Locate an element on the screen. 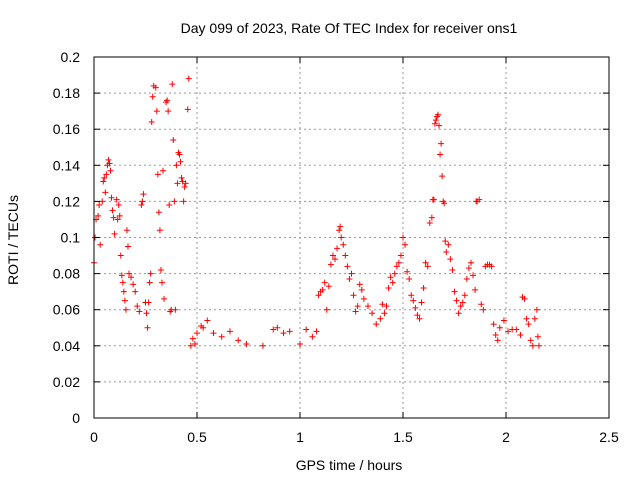  y-tick-label: 0.18 is located at coordinates (66, 93).